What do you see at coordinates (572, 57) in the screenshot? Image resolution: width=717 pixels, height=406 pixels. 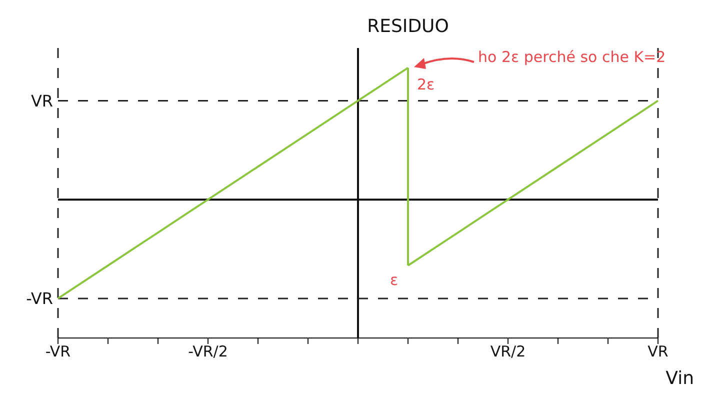 I see `text: ho 2ε perché so che K=2` at bounding box center [572, 57].